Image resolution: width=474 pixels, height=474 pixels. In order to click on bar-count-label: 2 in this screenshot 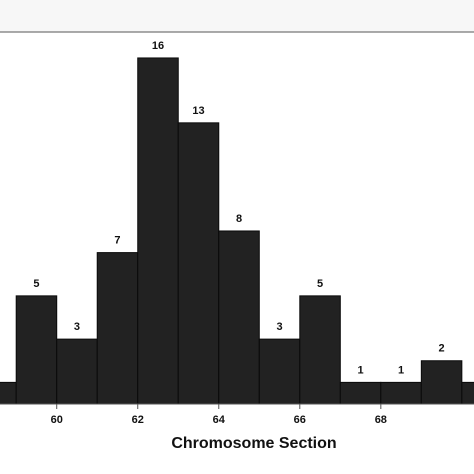, I will do `click(442, 349)`.